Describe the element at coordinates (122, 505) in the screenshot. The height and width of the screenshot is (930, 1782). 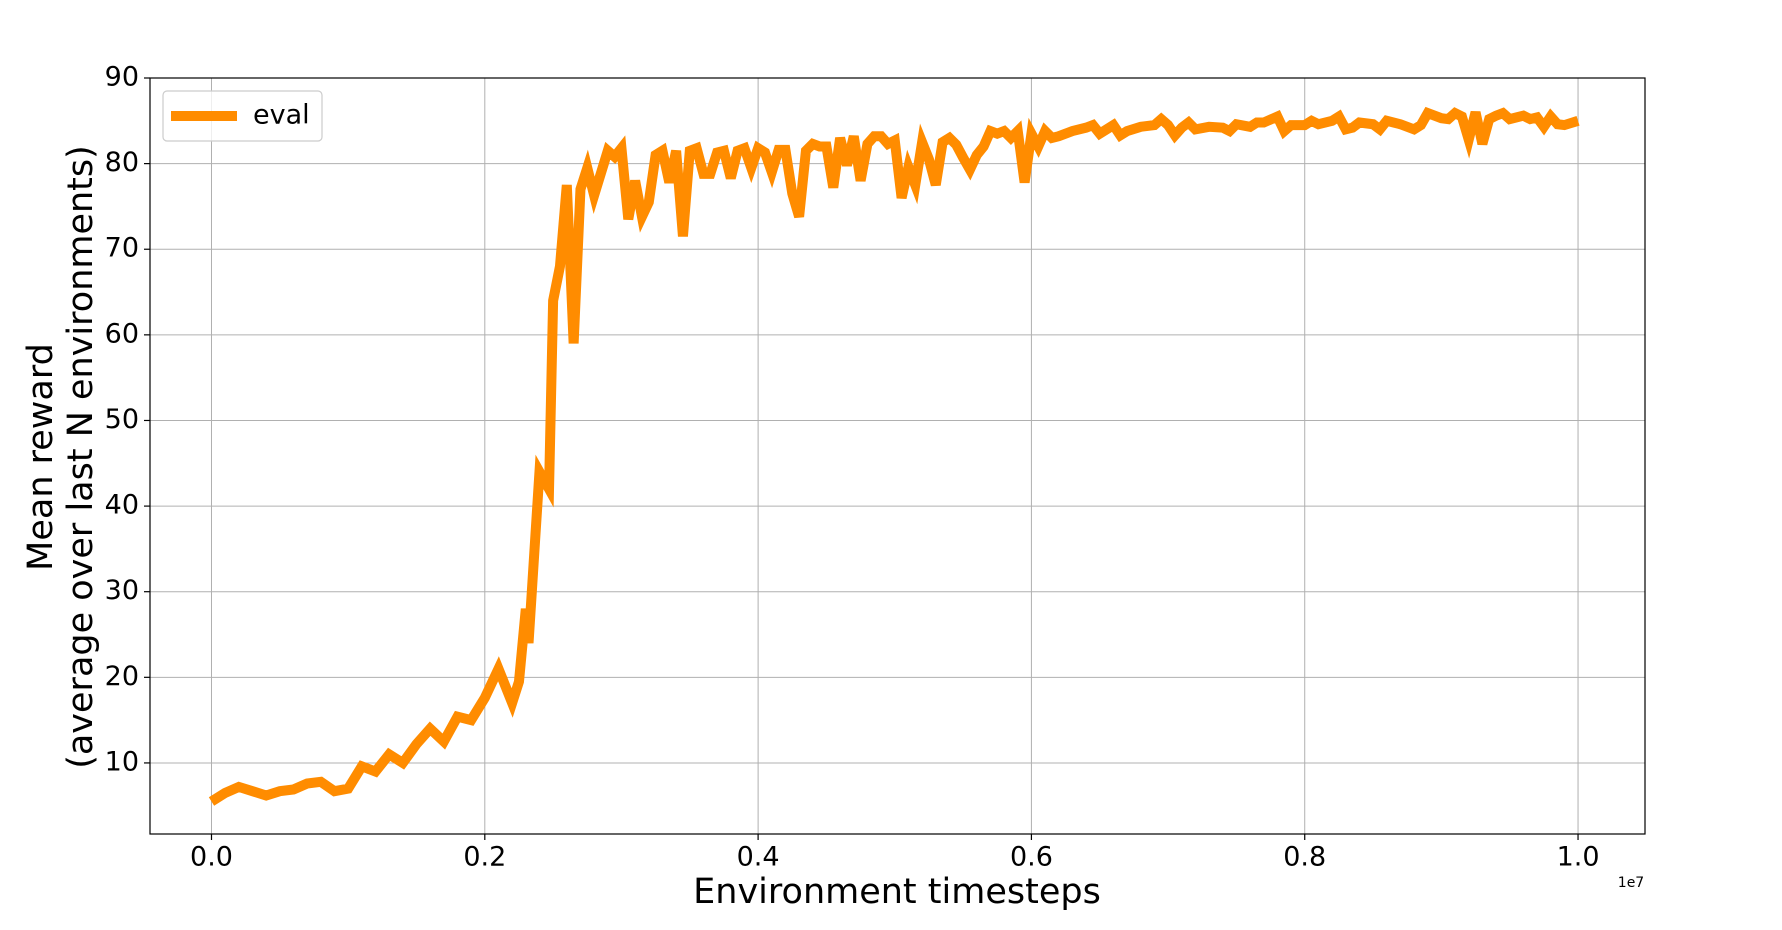
I see `y-tick-label: 40` at that location.